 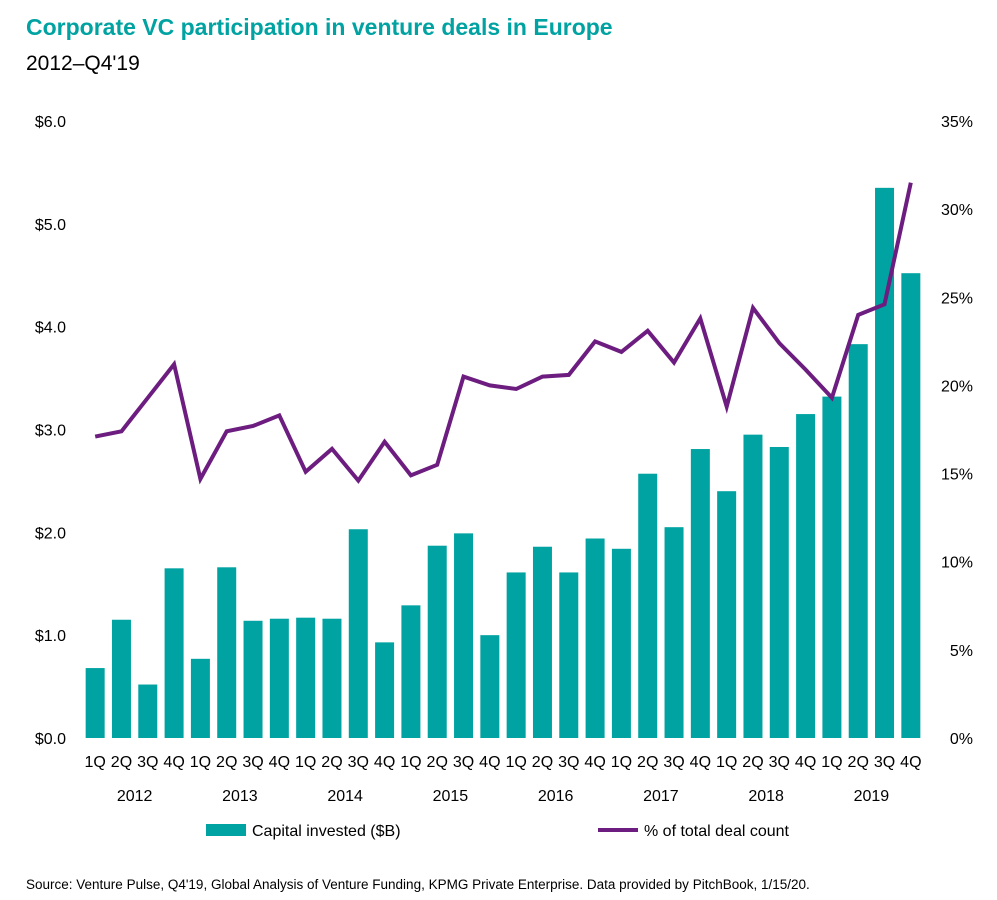 I want to click on right-axis-tick-label: 20%, so click(x=957, y=386).